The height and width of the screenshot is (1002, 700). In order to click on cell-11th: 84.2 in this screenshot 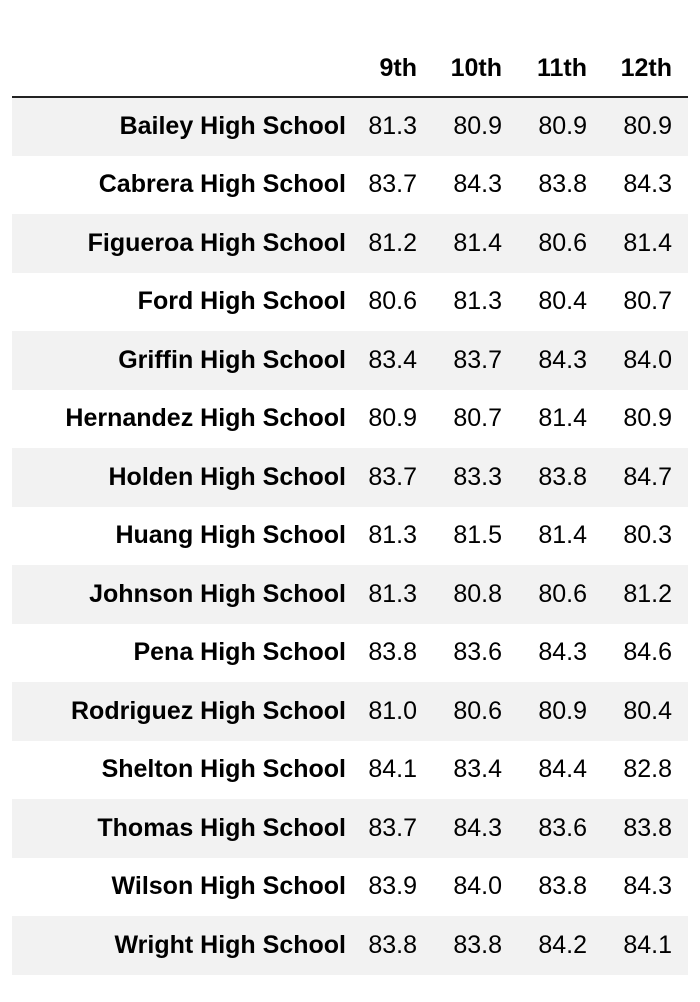, I will do `click(562, 944)`.